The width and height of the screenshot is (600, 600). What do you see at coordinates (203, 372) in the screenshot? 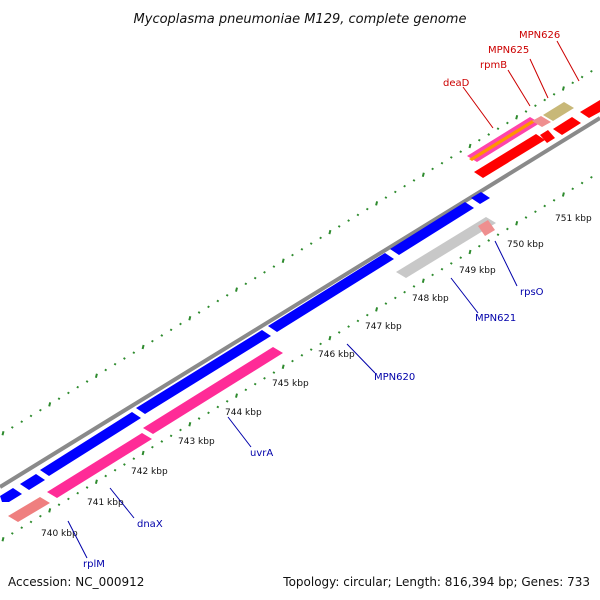
I see `minus-gene-uvra` at bounding box center [203, 372].